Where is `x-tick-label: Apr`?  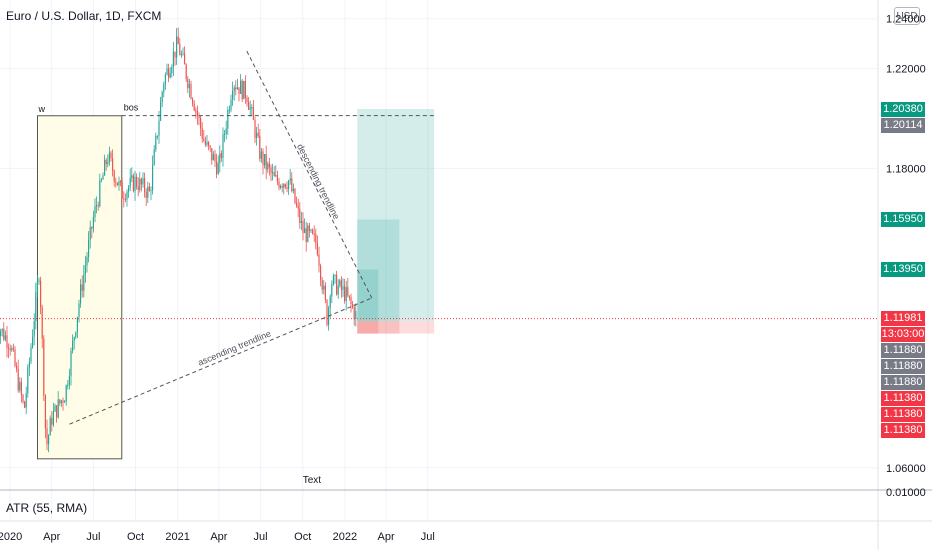 x-tick-label: Apr is located at coordinates (218, 537).